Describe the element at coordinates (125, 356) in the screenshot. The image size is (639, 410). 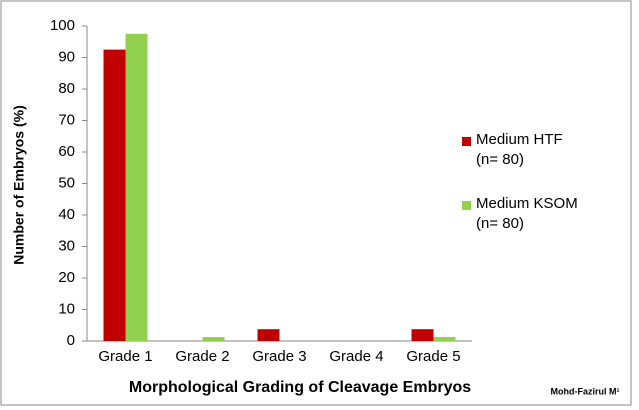
I see `x-tick-label: Grade 1` at that location.